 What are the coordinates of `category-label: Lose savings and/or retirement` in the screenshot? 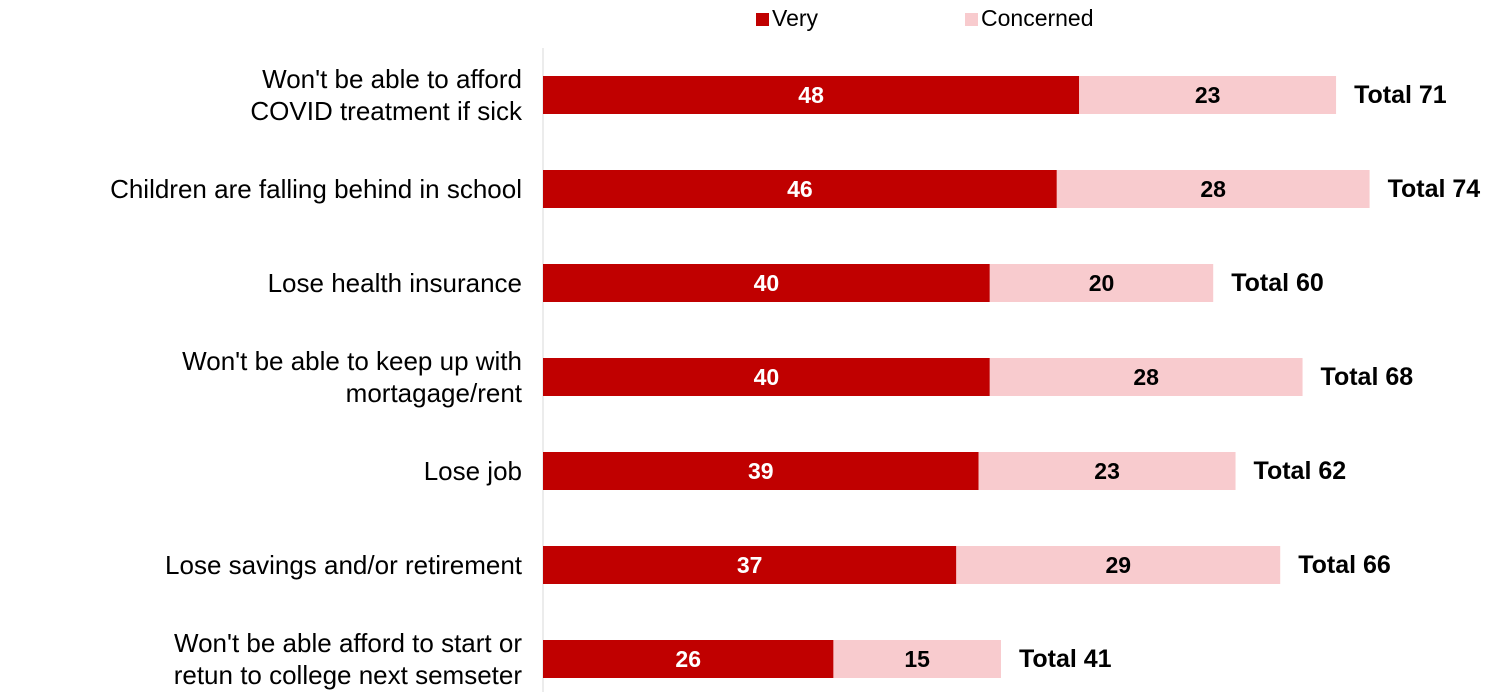 It's located at (344, 565).